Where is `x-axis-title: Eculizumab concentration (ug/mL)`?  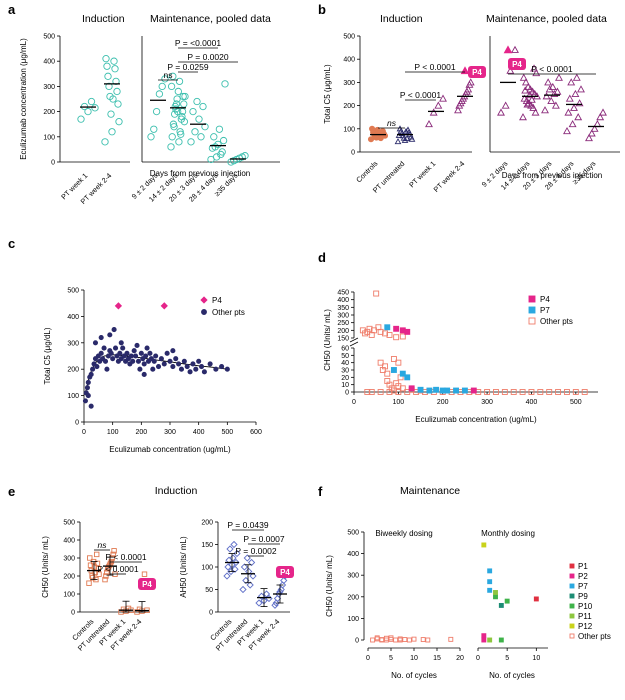
x-axis-title: Eculizumab concentration (ug/mL) is located at coordinates (170, 449).